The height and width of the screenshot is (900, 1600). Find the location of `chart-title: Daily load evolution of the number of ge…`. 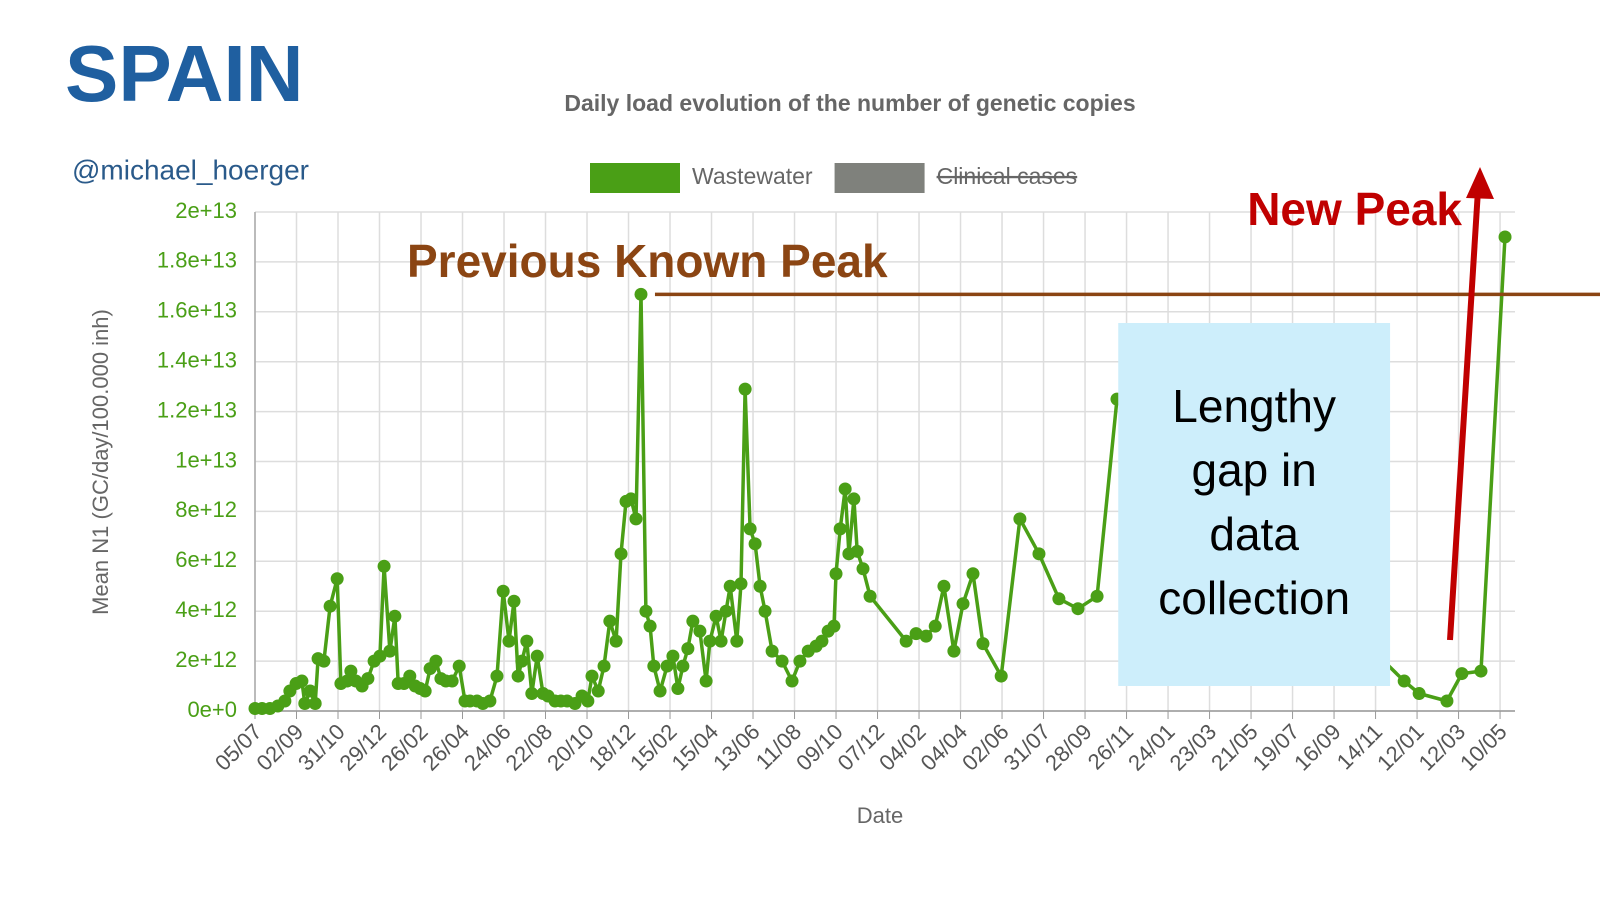

chart-title: Daily load evolution of the number of ge… is located at coordinates (849, 103).